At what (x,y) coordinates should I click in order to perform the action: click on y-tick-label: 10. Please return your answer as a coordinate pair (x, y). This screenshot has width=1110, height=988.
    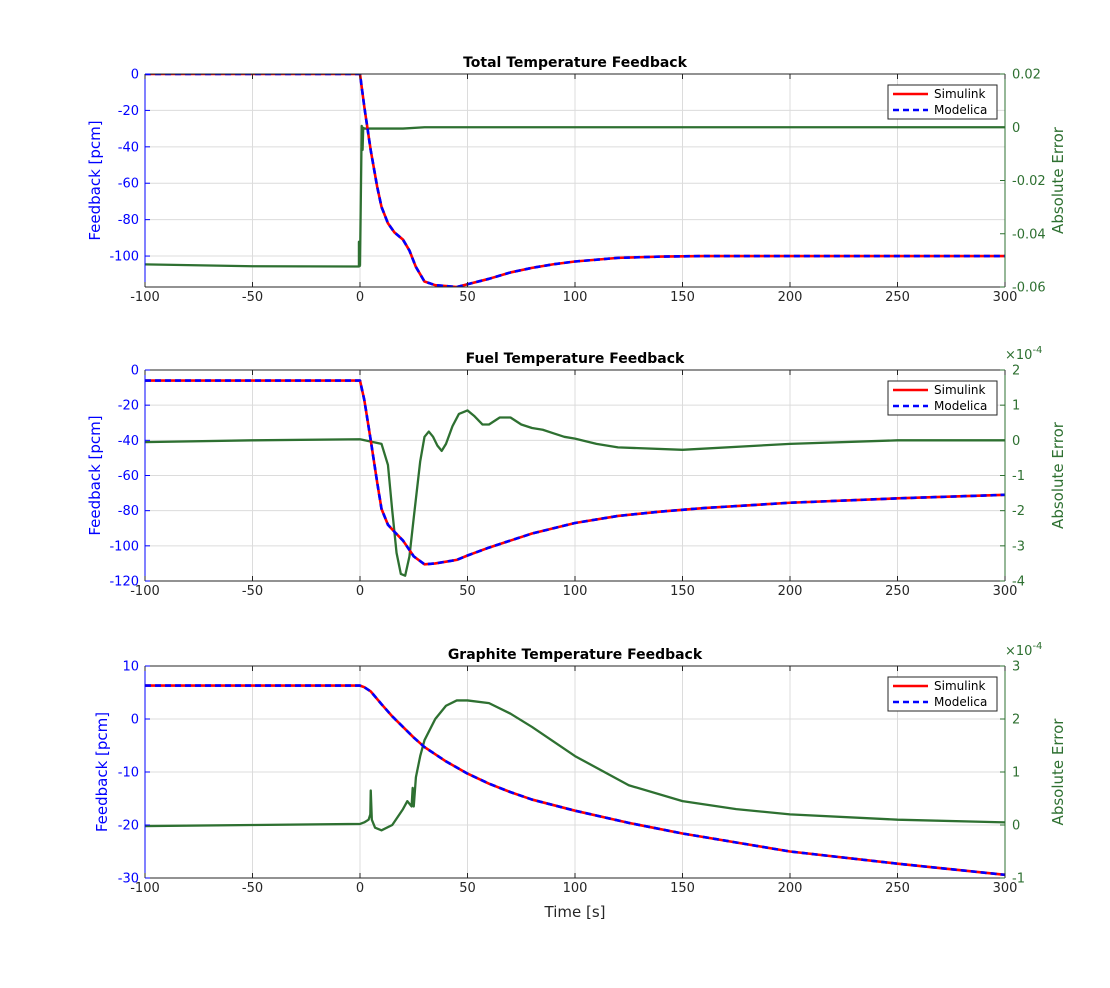
    Looking at the image, I should click on (130, 667).